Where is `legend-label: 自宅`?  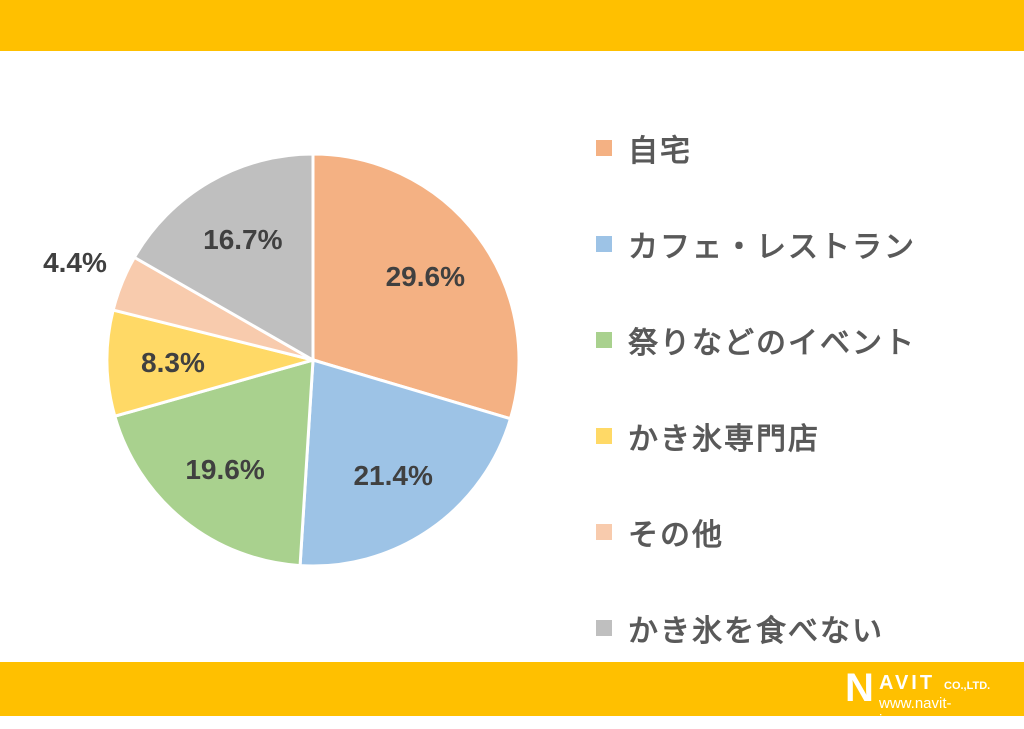 legend-label: 自宅 is located at coordinates (660, 151).